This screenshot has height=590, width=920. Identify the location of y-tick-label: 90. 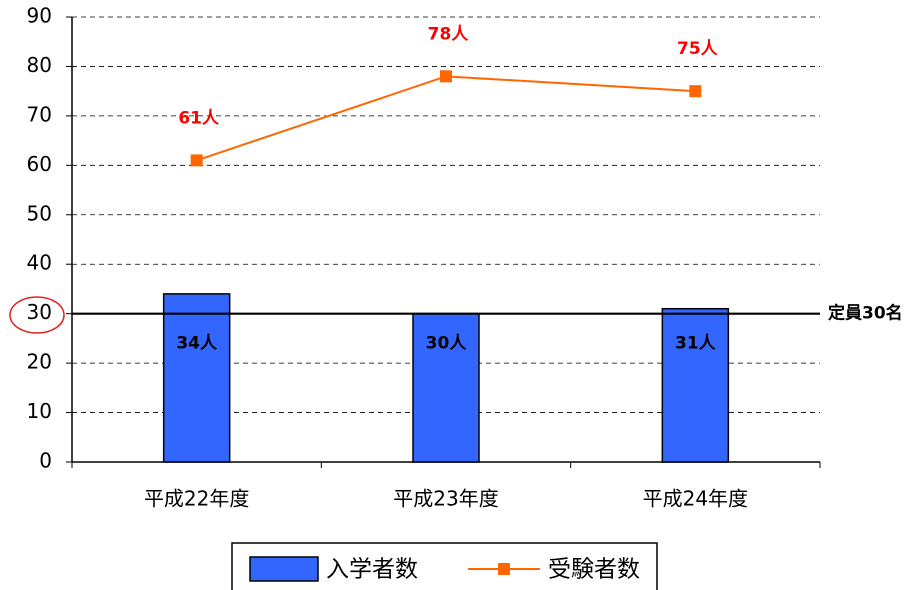
(39, 16).